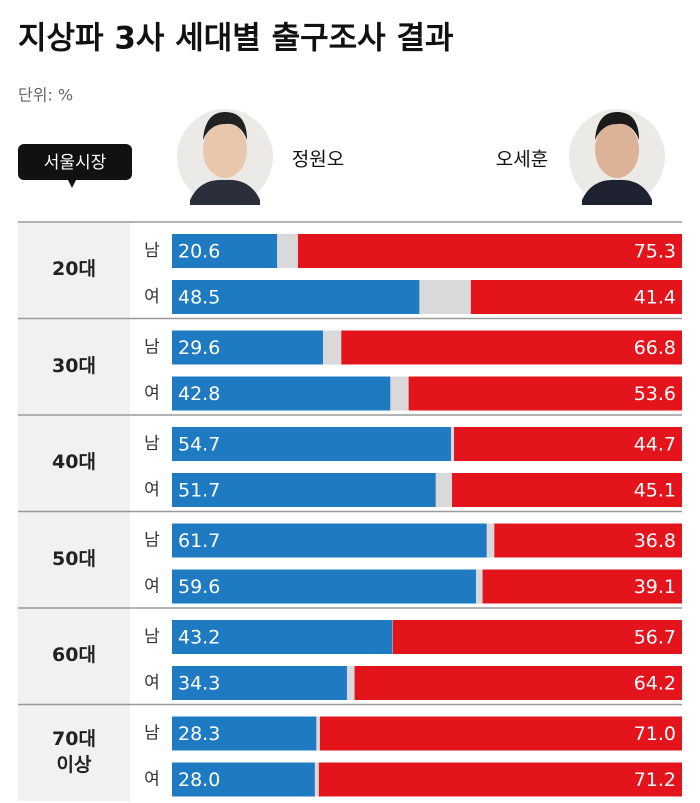 This screenshot has height=803, width=700. What do you see at coordinates (75, 163) in the screenshot?
I see `badge-label: 서울시장` at bounding box center [75, 163].